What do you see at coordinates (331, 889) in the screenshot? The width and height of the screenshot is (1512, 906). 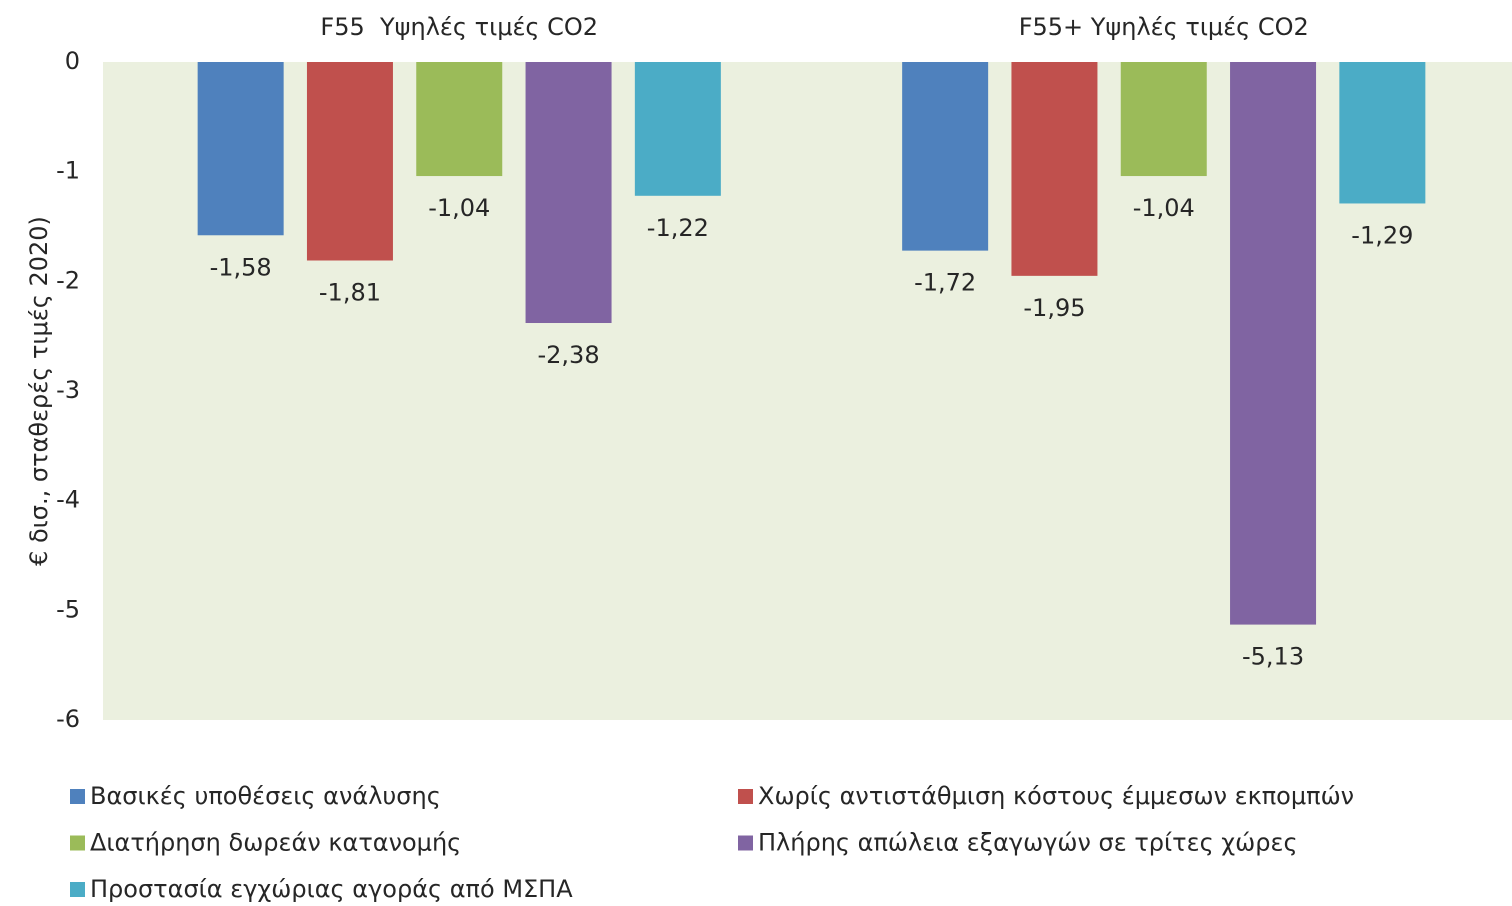 I see `legend-label: Προστασία εγχώριας αγοράς από ΜΣΠΑ` at bounding box center [331, 889].